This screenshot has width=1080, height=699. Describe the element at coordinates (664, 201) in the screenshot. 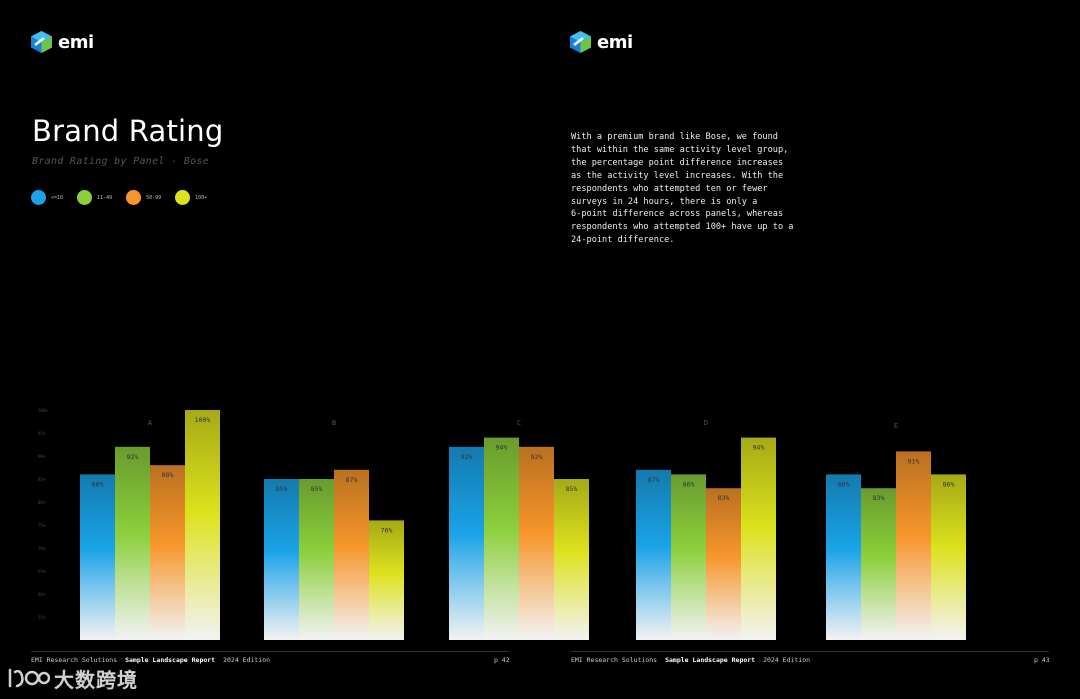

I see `insight-line: surveys in 24 hours, there is only a` at that location.